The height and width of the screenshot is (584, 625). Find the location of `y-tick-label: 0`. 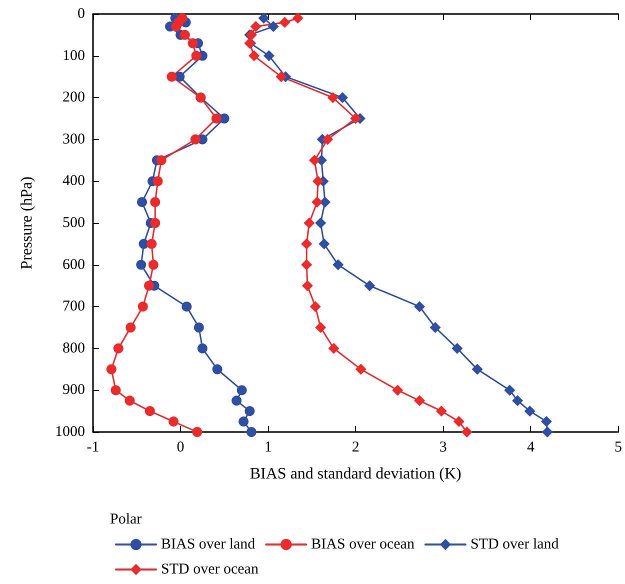

y-tick-label: 0 is located at coordinates (81, 14).